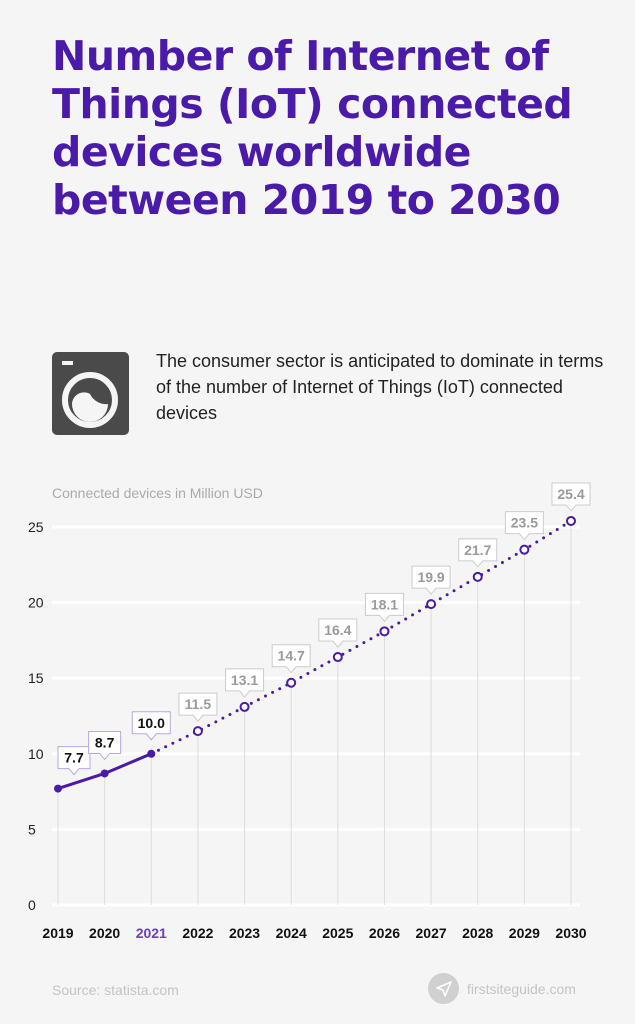 The height and width of the screenshot is (1024, 635). Describe the element at coordinates (431, 933) in the screenshot. I see `x-tick-label: 2027` at that location.